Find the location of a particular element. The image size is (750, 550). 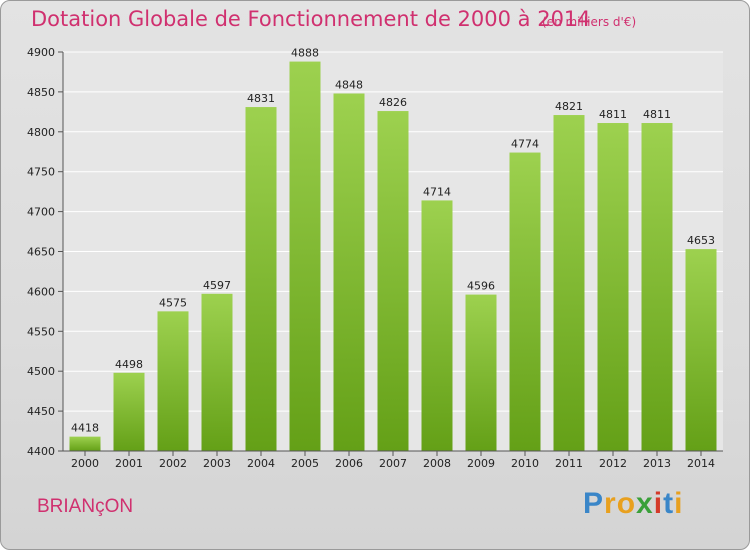

value-label-2005: 4888 is located at coordinates (305, 53).